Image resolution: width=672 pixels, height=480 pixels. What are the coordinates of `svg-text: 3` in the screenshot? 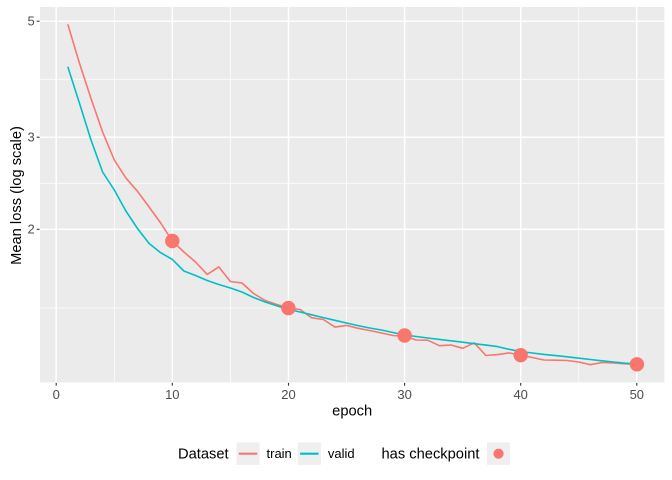 It's located at (30, 137).